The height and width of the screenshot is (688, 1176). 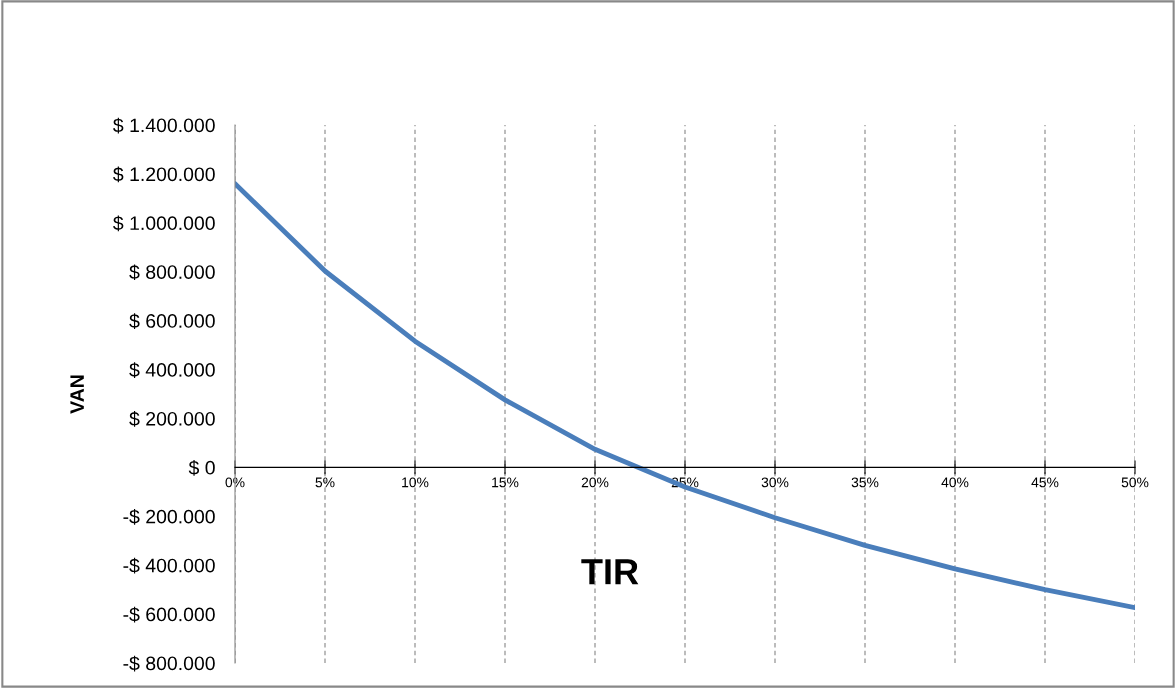 I want to click on y-axis-title: VAN, so click(x=77, y=394).